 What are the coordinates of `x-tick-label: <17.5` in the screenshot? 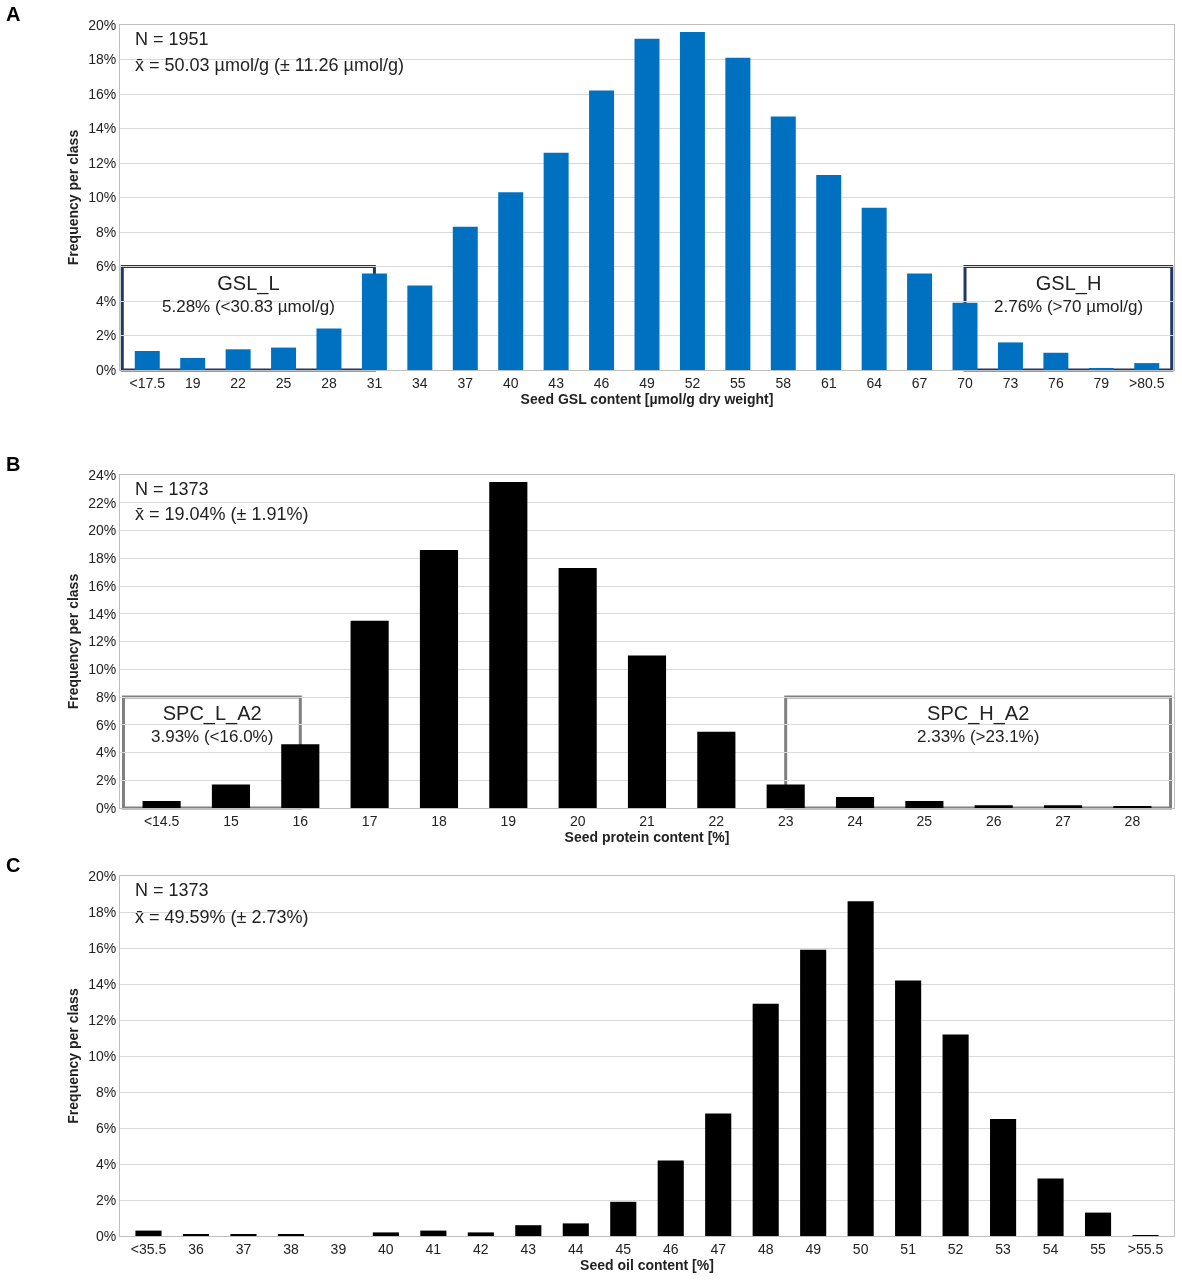 It's located at (147, 382).